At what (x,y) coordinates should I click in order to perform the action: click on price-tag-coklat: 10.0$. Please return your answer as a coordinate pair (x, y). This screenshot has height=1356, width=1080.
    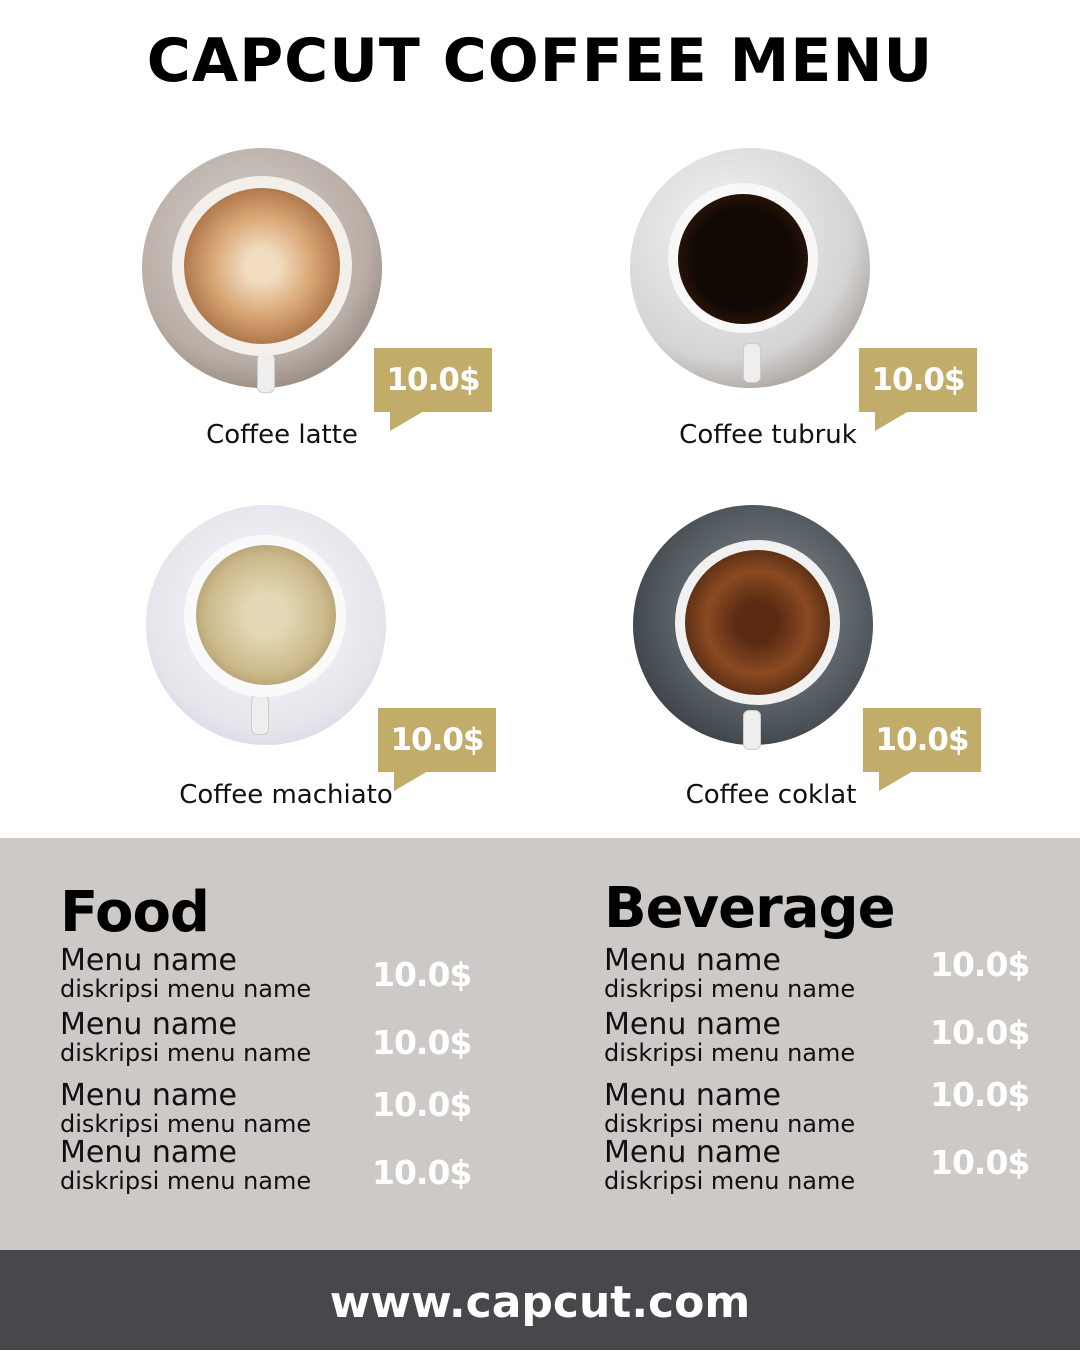
    Looking at the image, I should click on (922, 749).